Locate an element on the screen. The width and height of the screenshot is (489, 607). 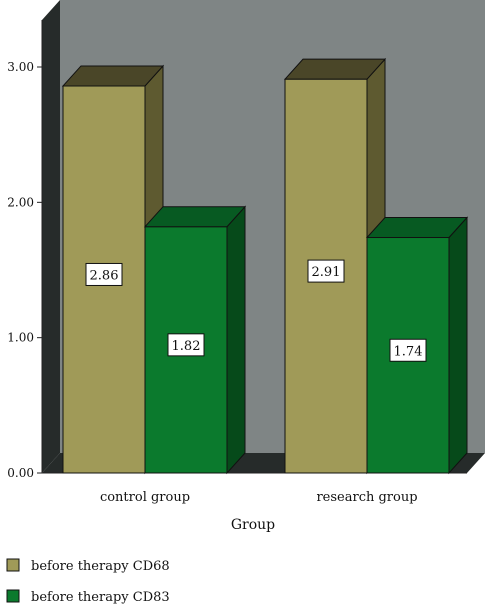
legend: before therapy CD68 before therapy CD83 is located at coordinates (88, 581).